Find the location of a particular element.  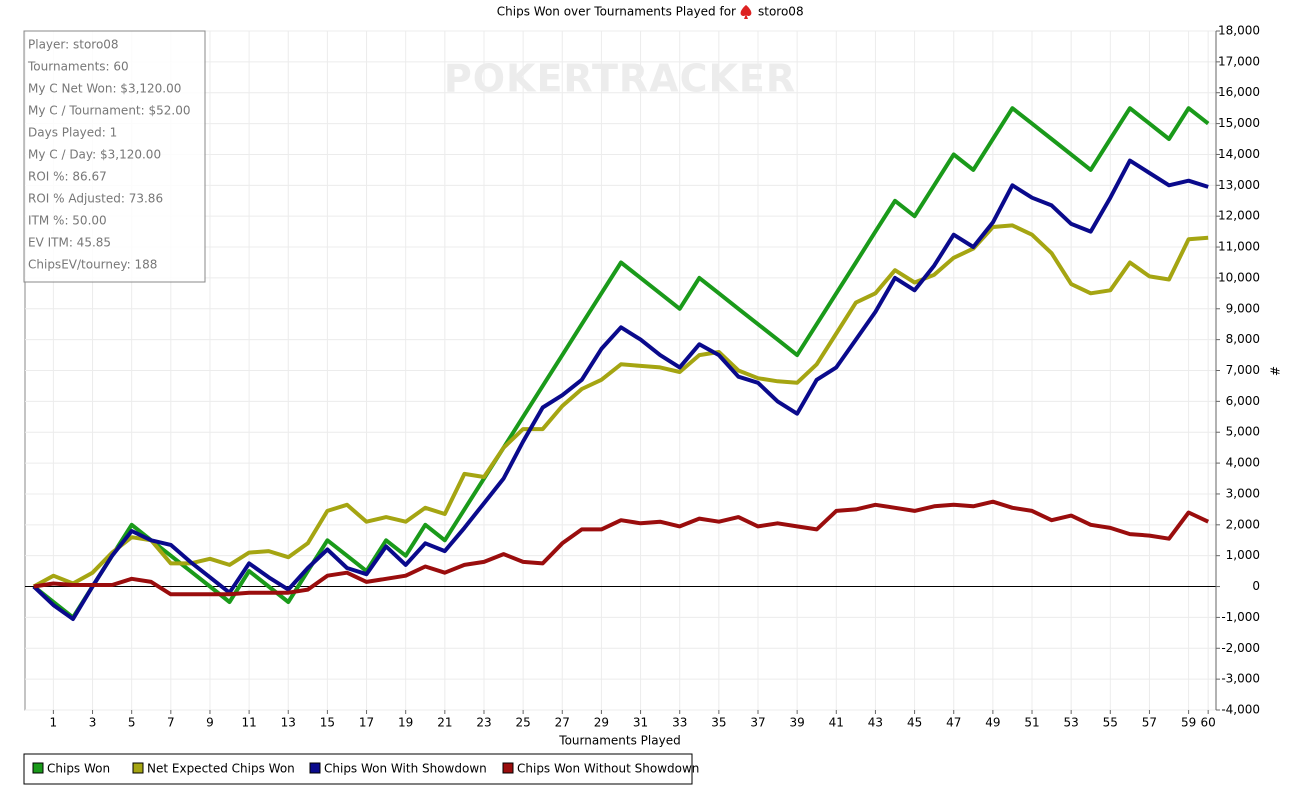

x-tick-label: 43 is located at coordinates (875, 723).